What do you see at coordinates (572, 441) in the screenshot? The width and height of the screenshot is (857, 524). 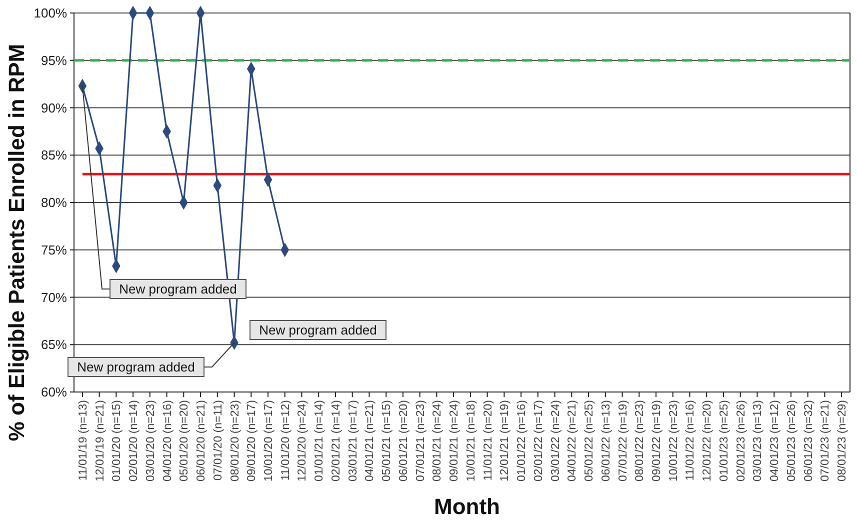 I see `x-tick-label: 04/01/22 (n=21)` at bounding box center [572, 441].